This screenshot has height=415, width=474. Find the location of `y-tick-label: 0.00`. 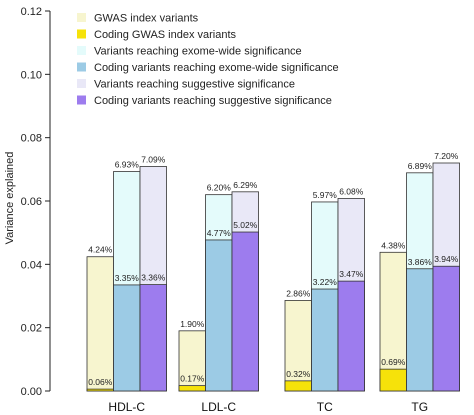

y-tick-label: 0.00 is located at coordinates (31, 392).